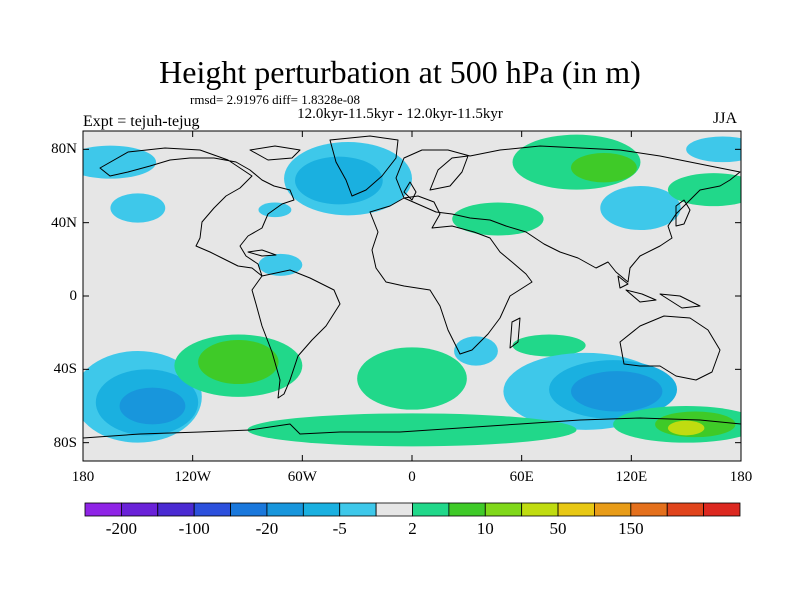  What do you see at coordinates (141, 121) in the screenshot?
I see `experiment-label: Expt = tejuh-tejug` at bounding box center [141, 121].